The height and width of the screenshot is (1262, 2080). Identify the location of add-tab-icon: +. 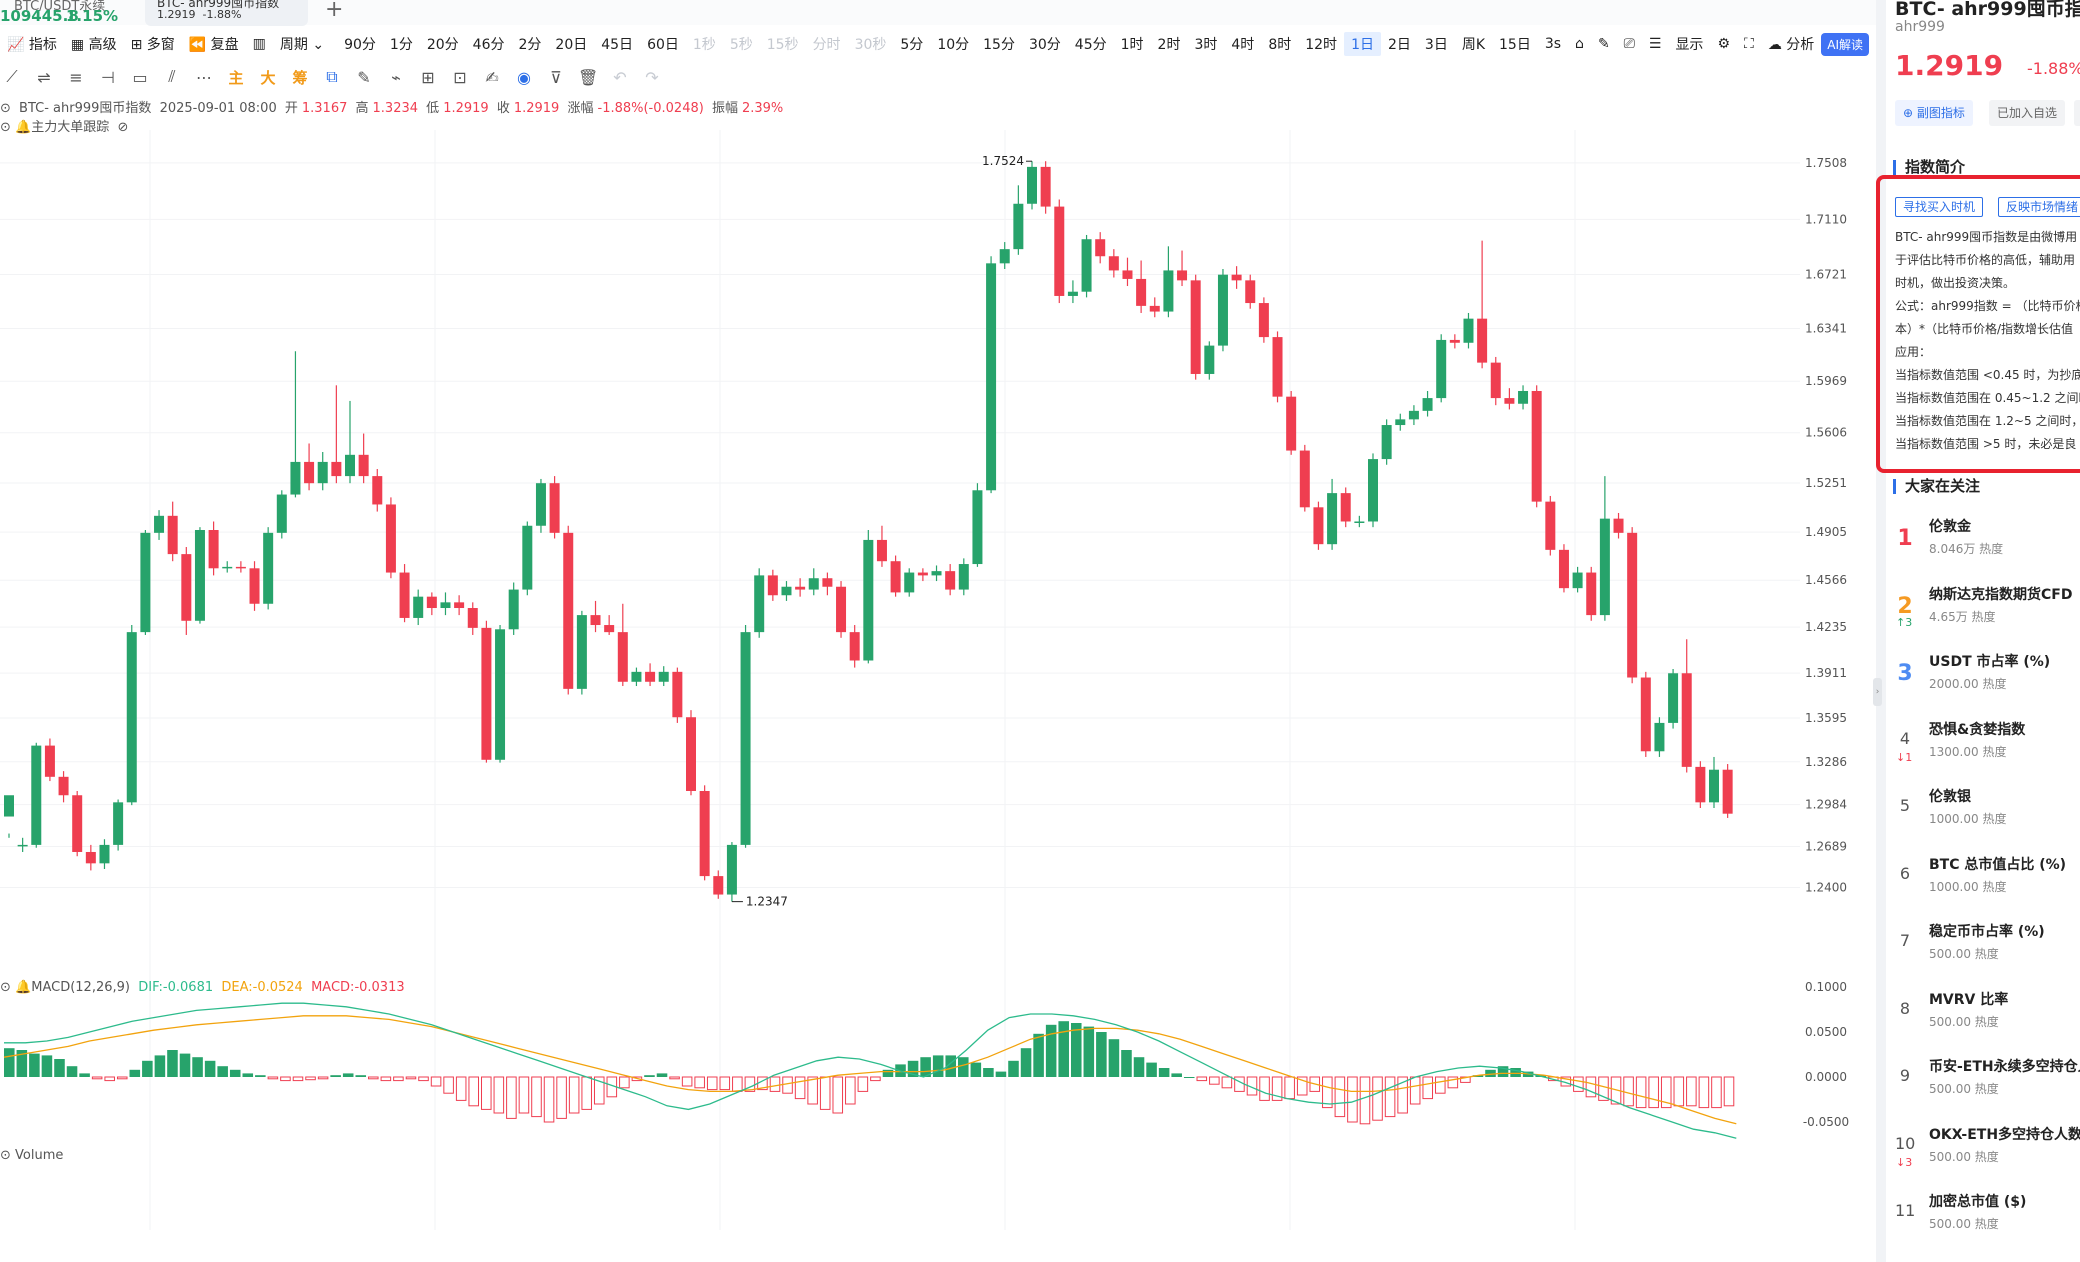
(334, 11).